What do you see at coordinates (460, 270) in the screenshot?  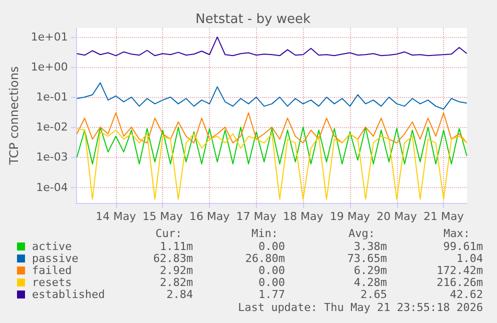 I see `text: 172.42m` at bounding box center [460, 270].